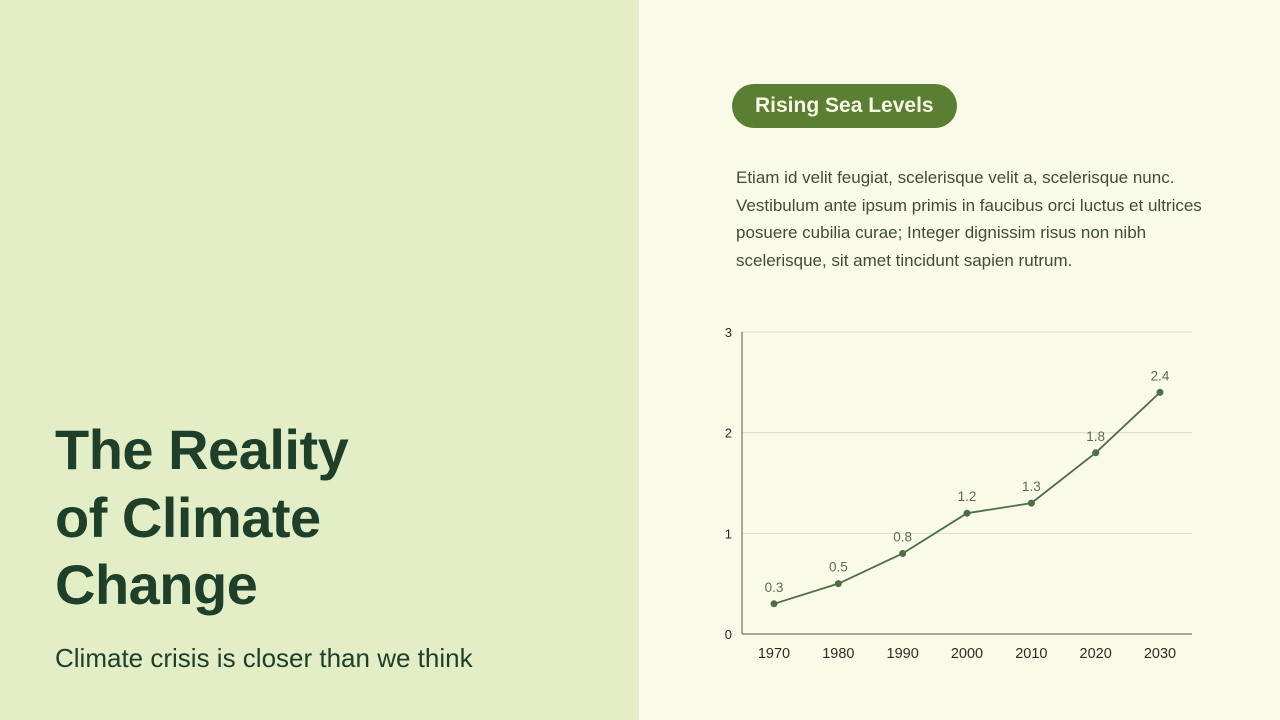  I want to click on svg-text: 1.2, so click(967, 496).